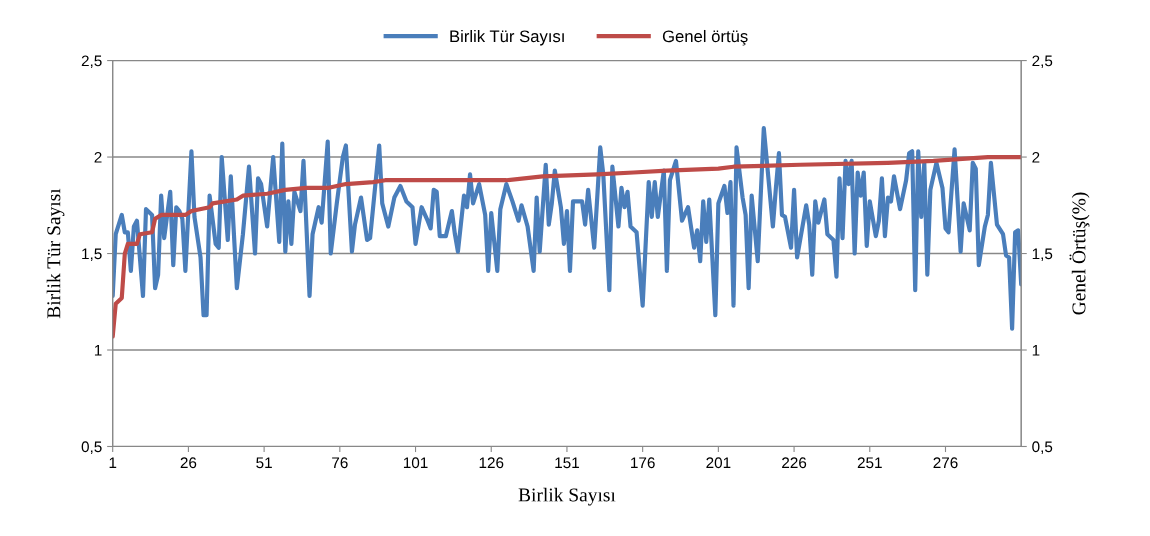  Describe the element at coordinates (1042, 447) in the screenshot. I see `y2-tick-label: 0,5` at that location.